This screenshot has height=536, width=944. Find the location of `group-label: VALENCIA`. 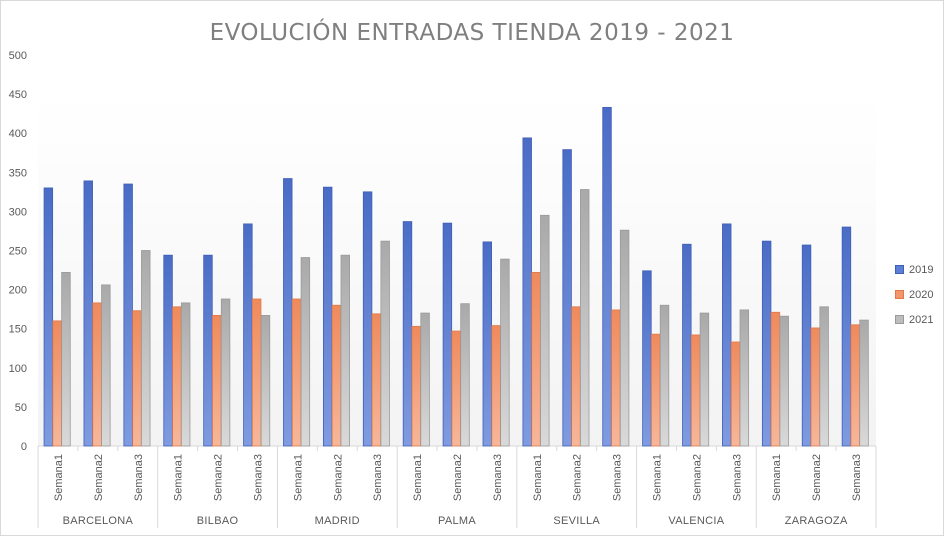

group-label: VALENCIA is located at coordinates (696, 521).